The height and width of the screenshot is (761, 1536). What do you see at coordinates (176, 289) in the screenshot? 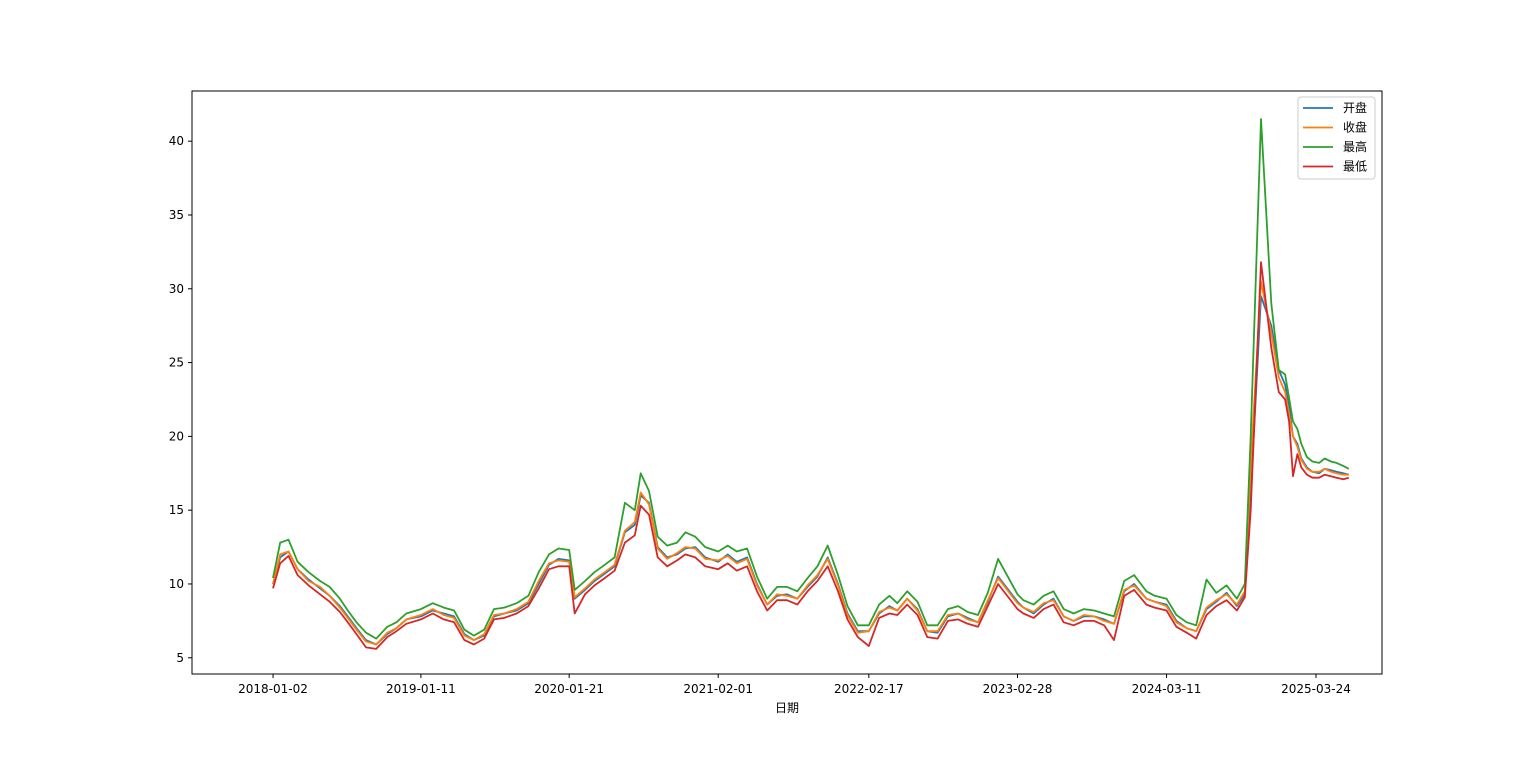
I see `y-tick-label: 30` at bounding box center [176, 289].